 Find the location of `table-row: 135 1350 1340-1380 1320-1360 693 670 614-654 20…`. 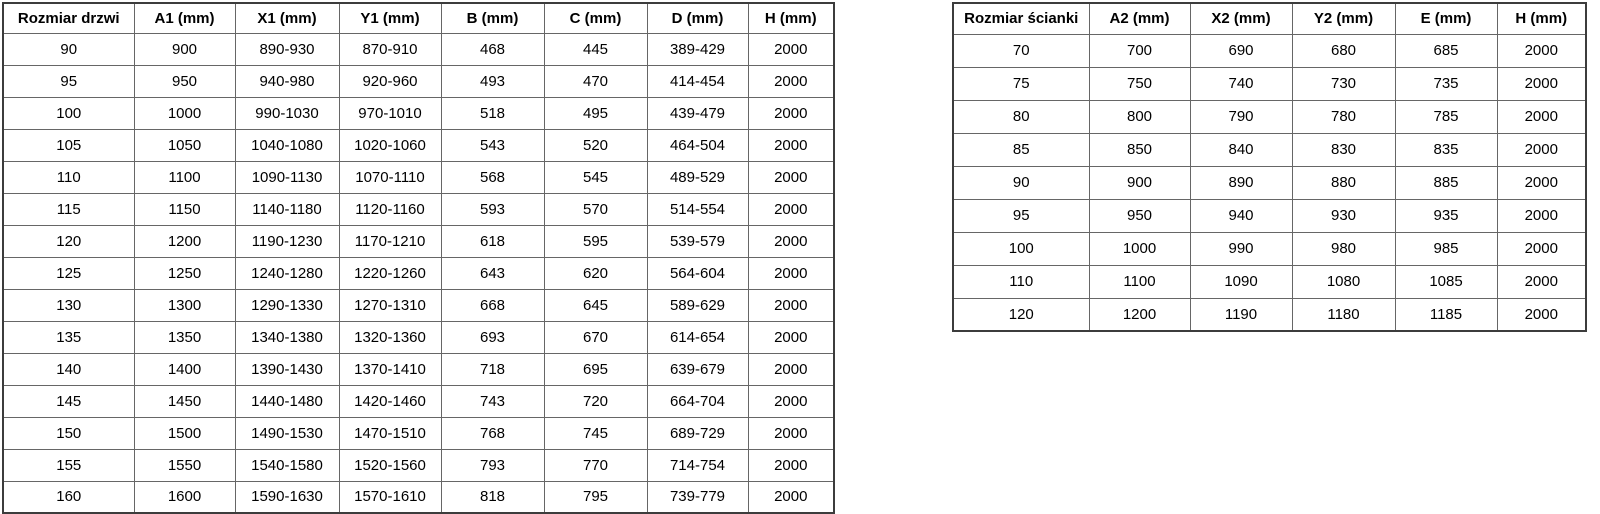

table-row: 135 1350 1340-1380 1320-1360 693 670 614-654 20… is located at coordinates (418, 337).